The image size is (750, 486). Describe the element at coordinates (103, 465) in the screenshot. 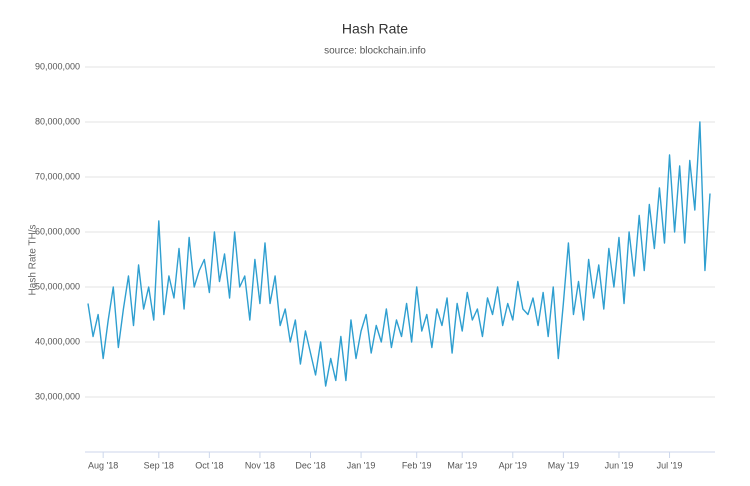

I see `x-tick-label: Aug '18` at that location.